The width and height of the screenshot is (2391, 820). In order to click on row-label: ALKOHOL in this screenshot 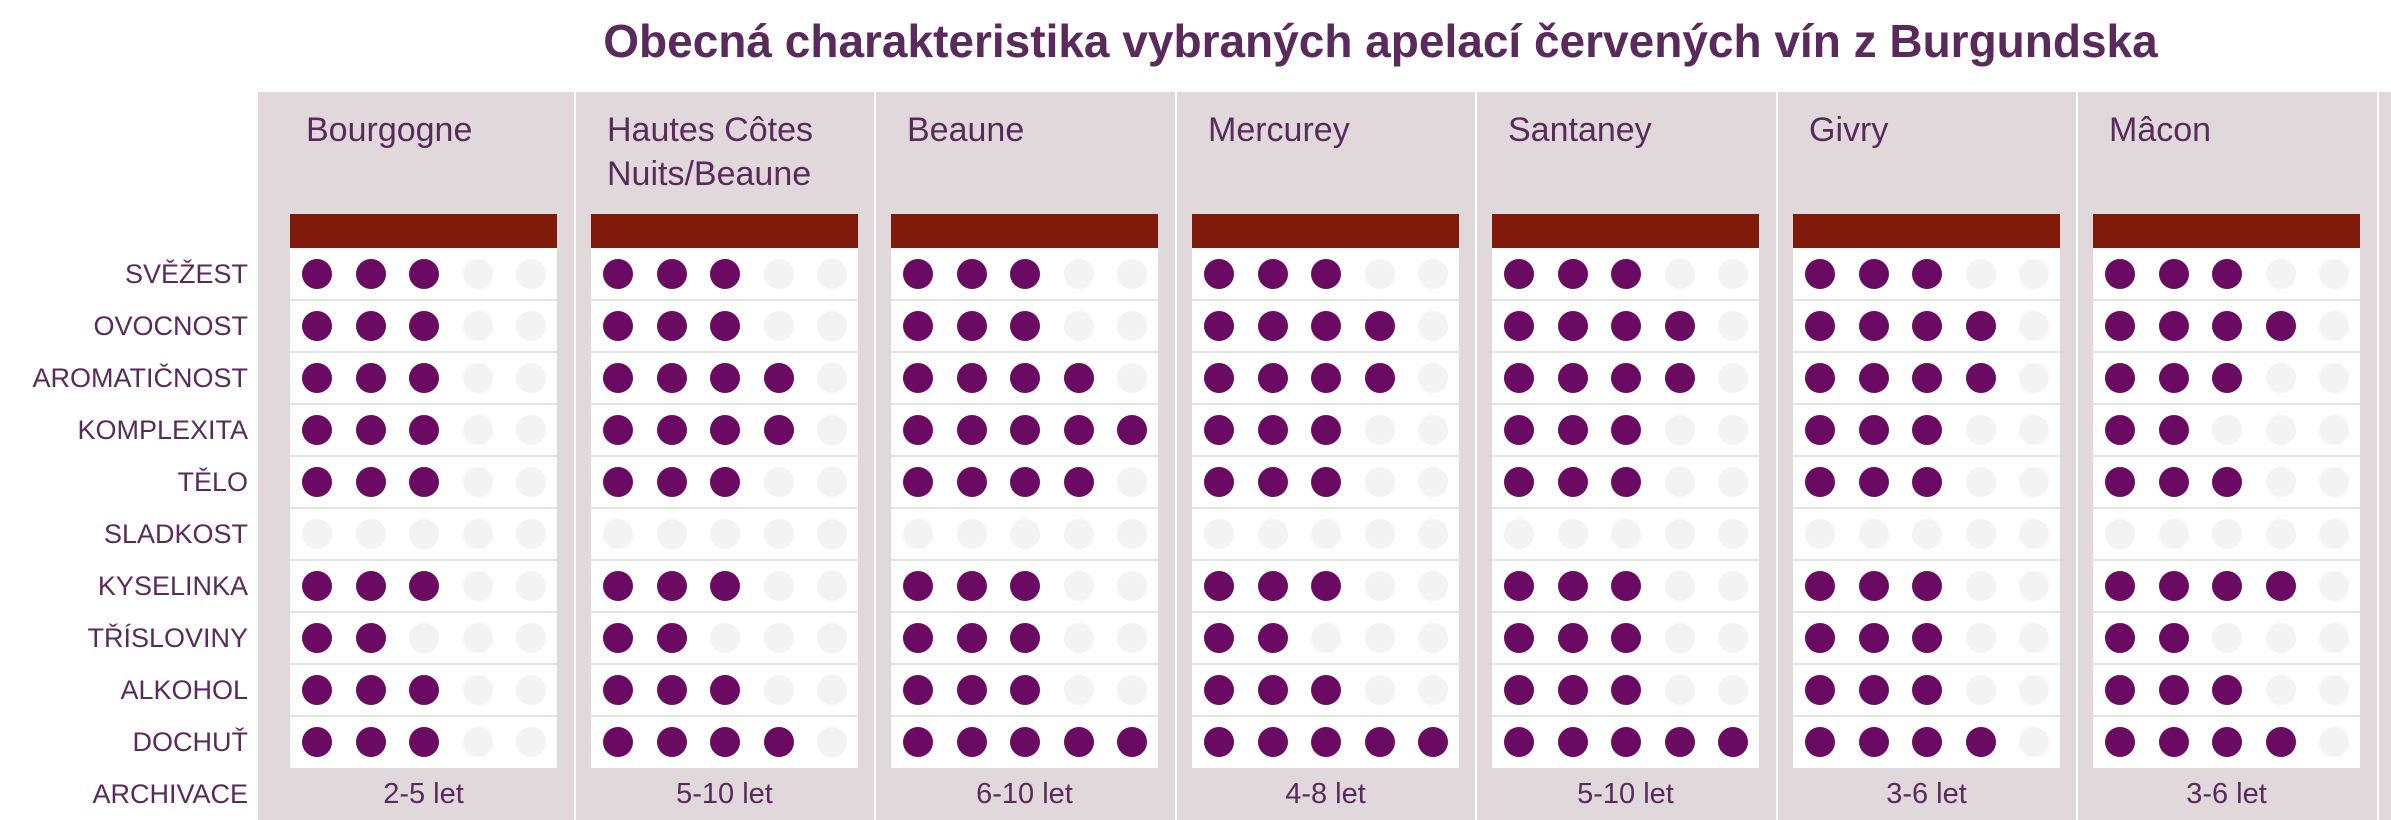, I will do `click(184, 690)`.